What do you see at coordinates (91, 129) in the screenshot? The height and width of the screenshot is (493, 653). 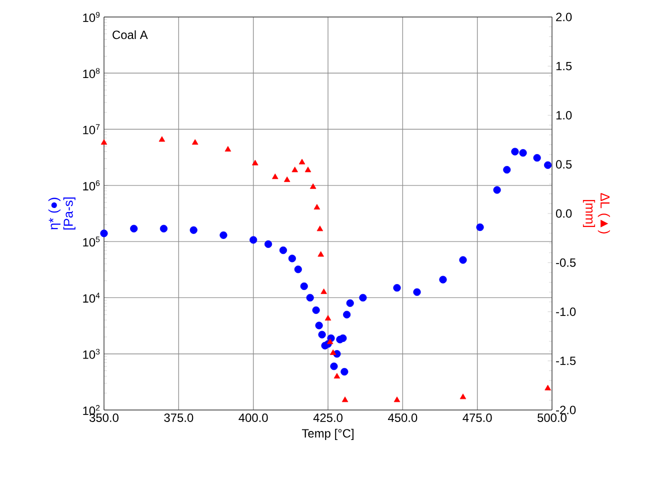 I see `y-tick-label: 10$^{7}$` at bounding box center [91, 129].